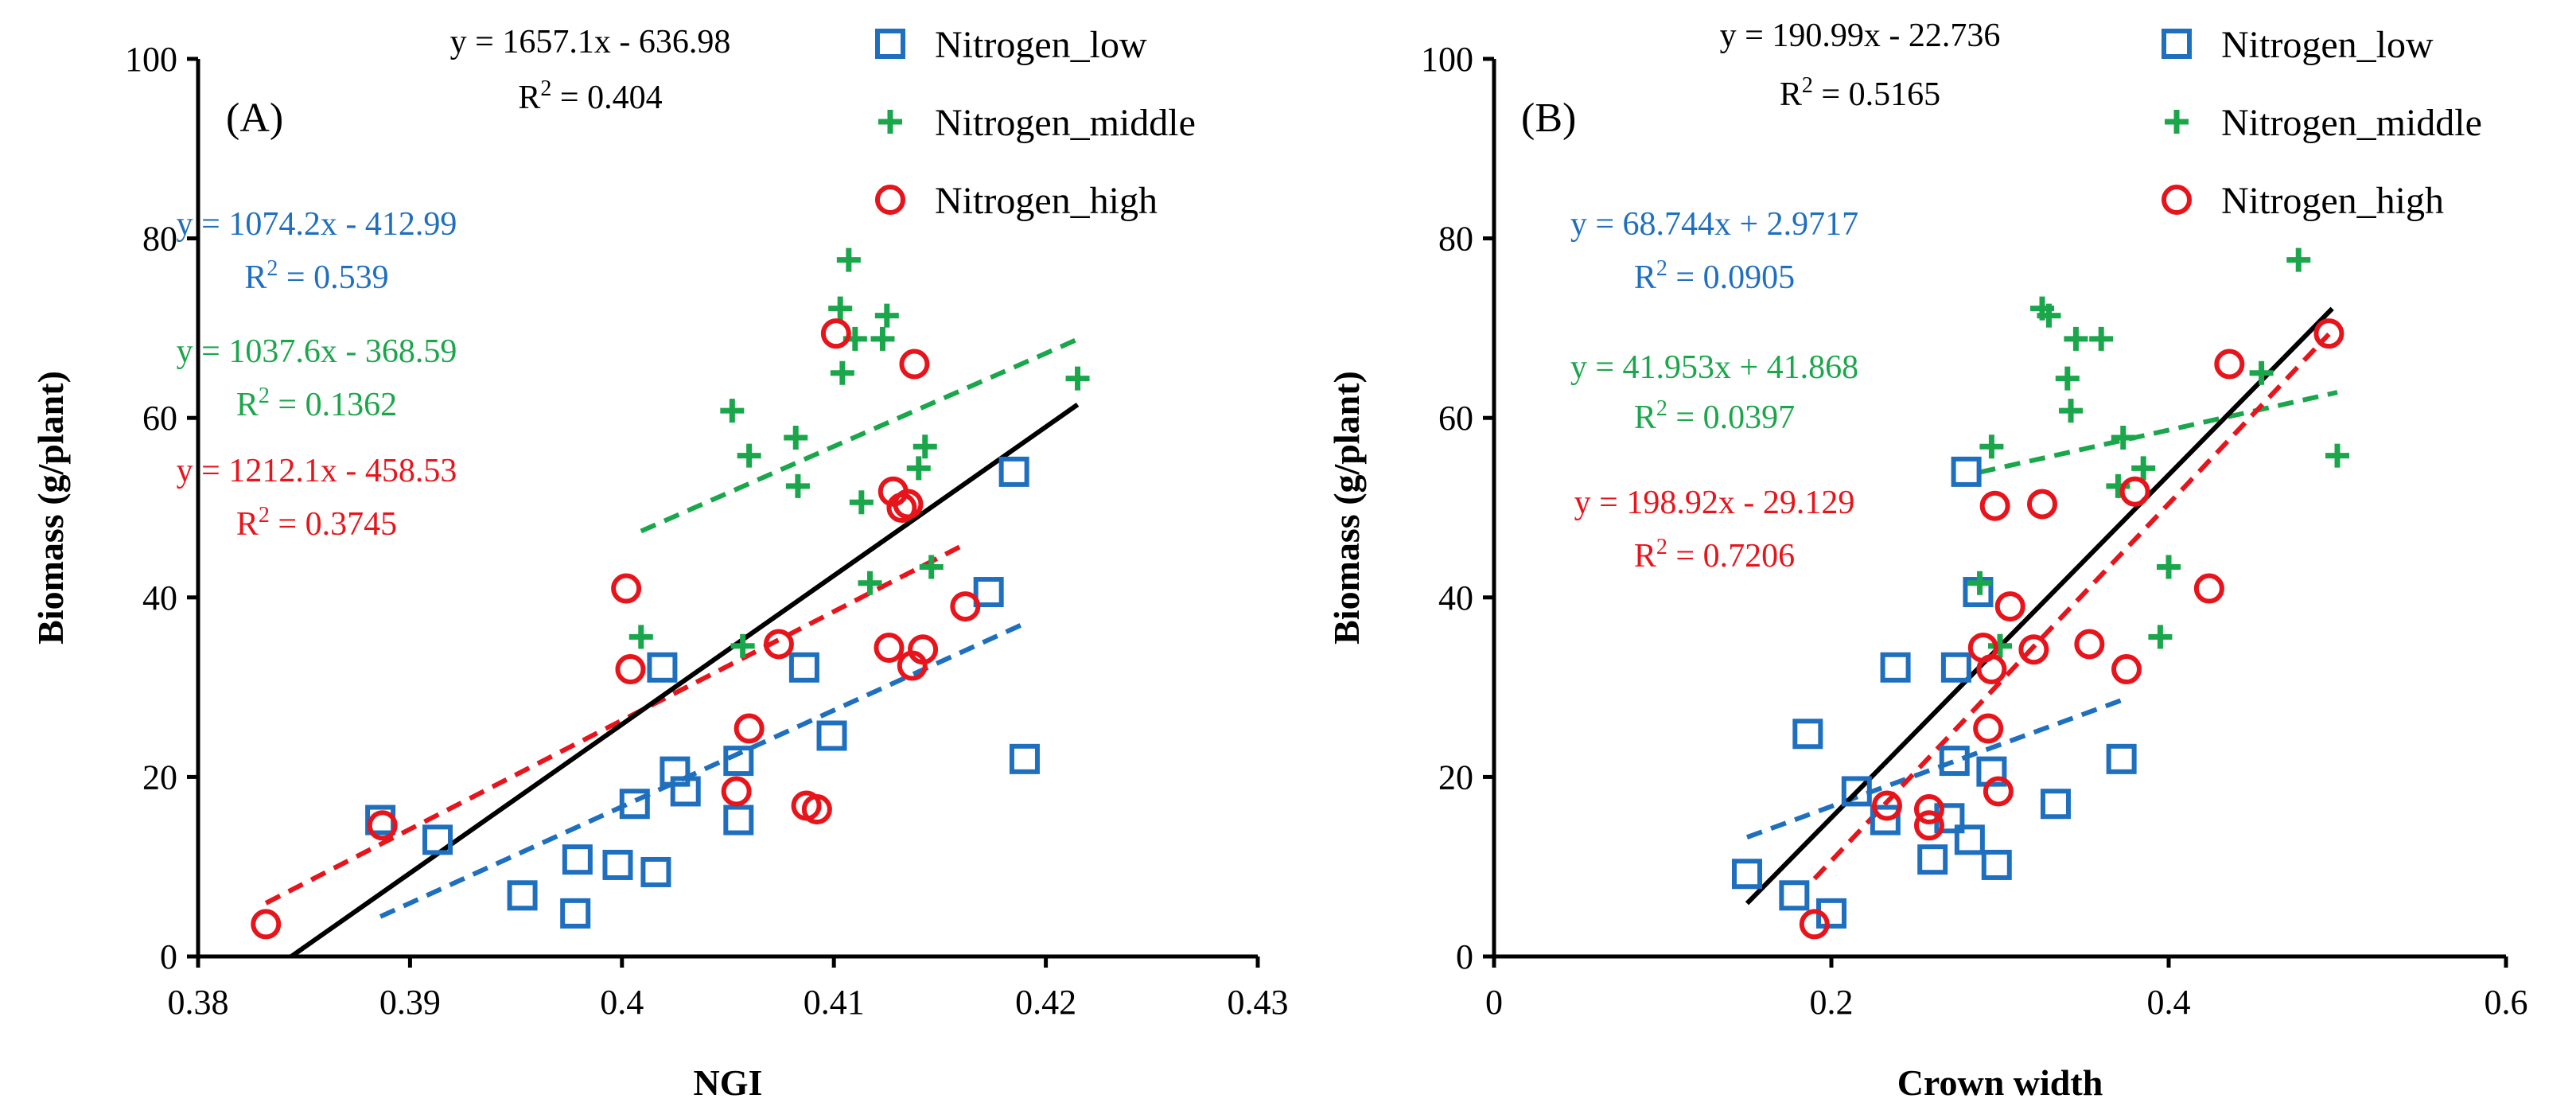  What do you see at coordinates (169, 956) in the screenshot?
I see `y-tick-label: 0` at bounding box center [169, 956].